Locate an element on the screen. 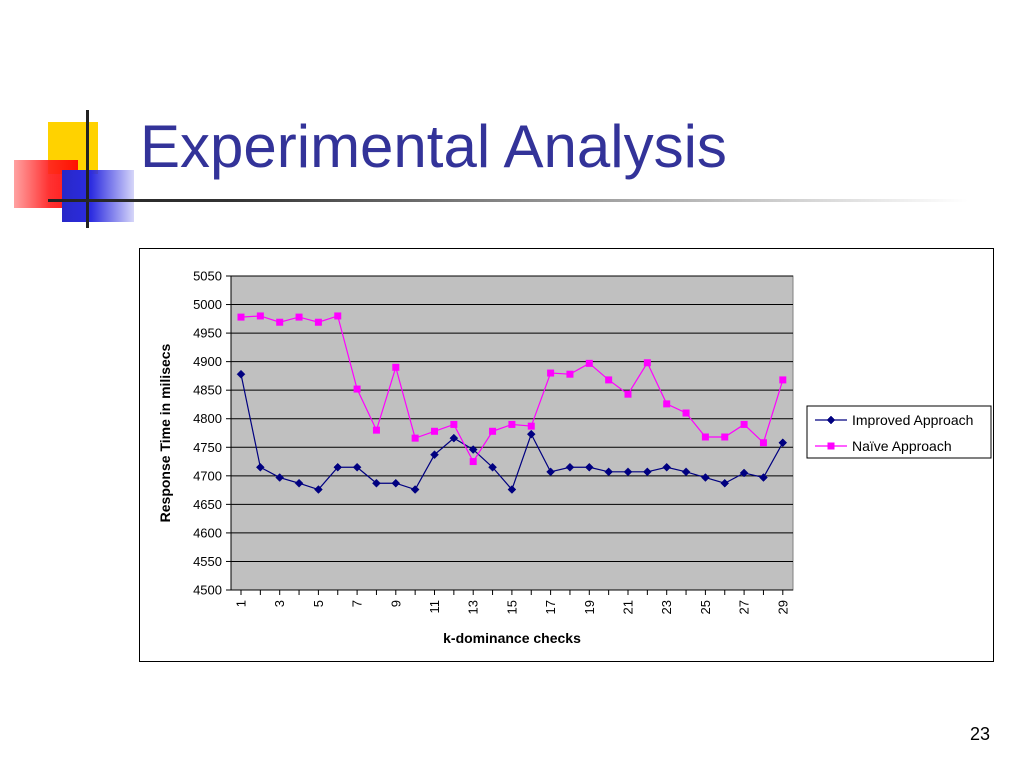  x-tick-label: 3 is located at coordinates (279, 603).